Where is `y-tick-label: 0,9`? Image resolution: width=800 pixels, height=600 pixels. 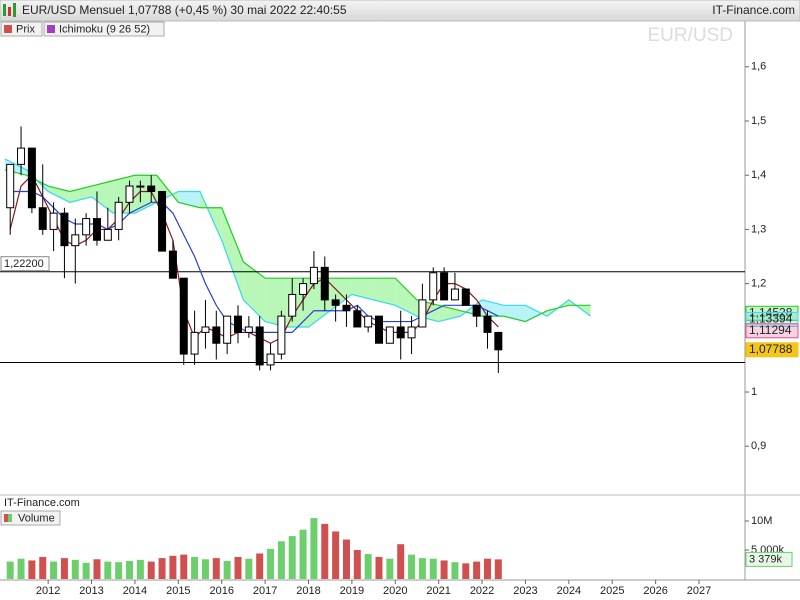 y-tick-label: 0,9 is located at coordinates (758, 446).